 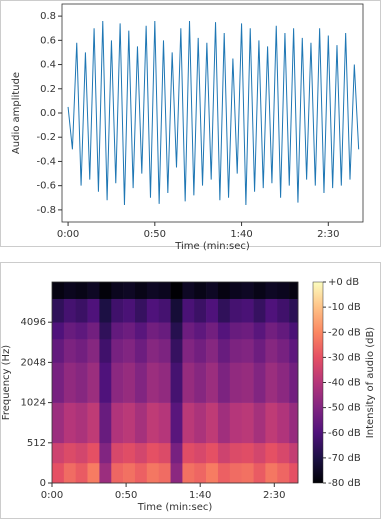 What do you see at coordinates (46, 186) in the screenshot?
I see `y-tick-label: -0.6` at bounding box center [46, 186].